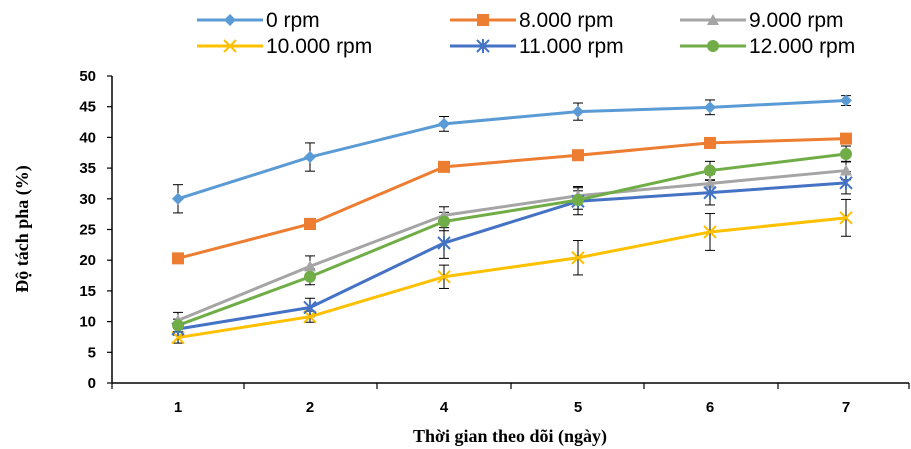  What do you see at coordinates (87, 199) in the screenshot?
I see `y-tick-label: 30` at bounding box center [87, 199].